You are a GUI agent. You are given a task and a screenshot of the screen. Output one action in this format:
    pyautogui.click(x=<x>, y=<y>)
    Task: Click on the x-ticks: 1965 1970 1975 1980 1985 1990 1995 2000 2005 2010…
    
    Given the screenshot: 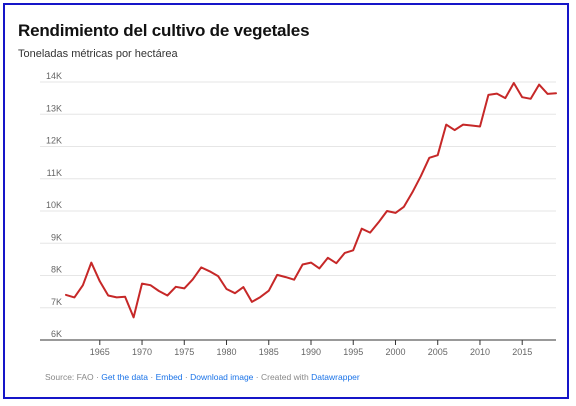 What is the action you would take?
    pyautogui.click(x=311, y=348)
    